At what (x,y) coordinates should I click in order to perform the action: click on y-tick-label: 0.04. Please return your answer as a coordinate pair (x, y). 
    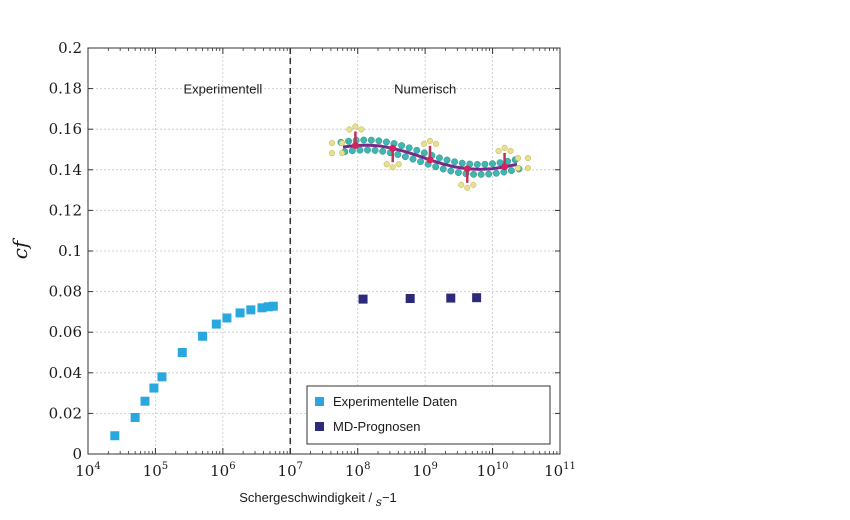
    Looking at the image, I should click on (65, 373).